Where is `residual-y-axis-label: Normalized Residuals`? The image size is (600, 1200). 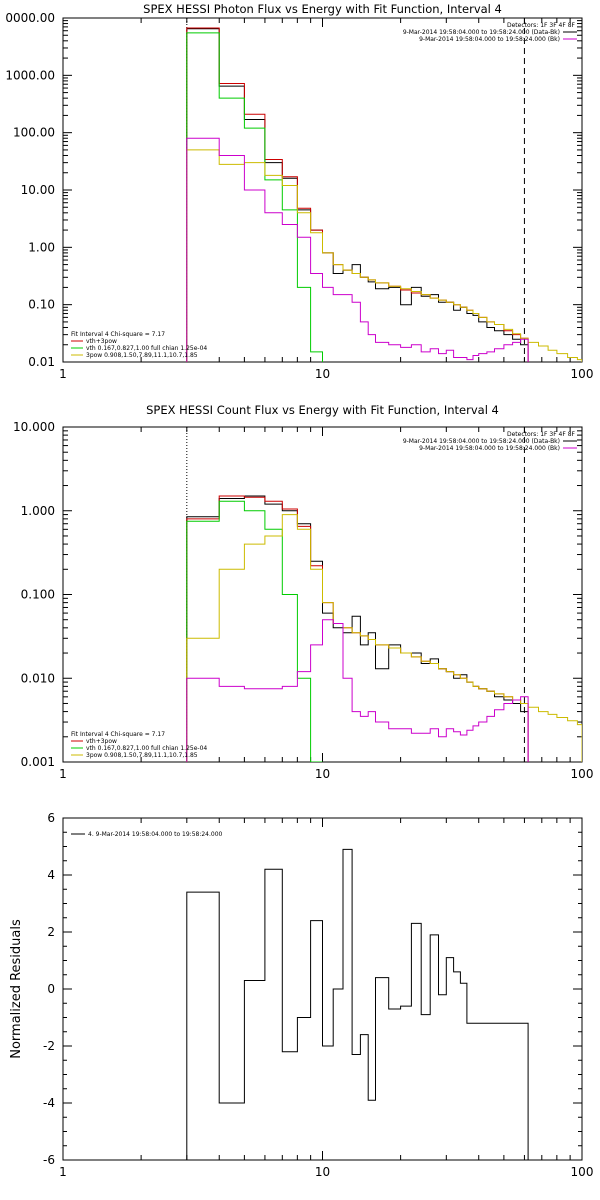 residual-y-axis-label: Normalized Residuals is located at coordinates (16, 989).